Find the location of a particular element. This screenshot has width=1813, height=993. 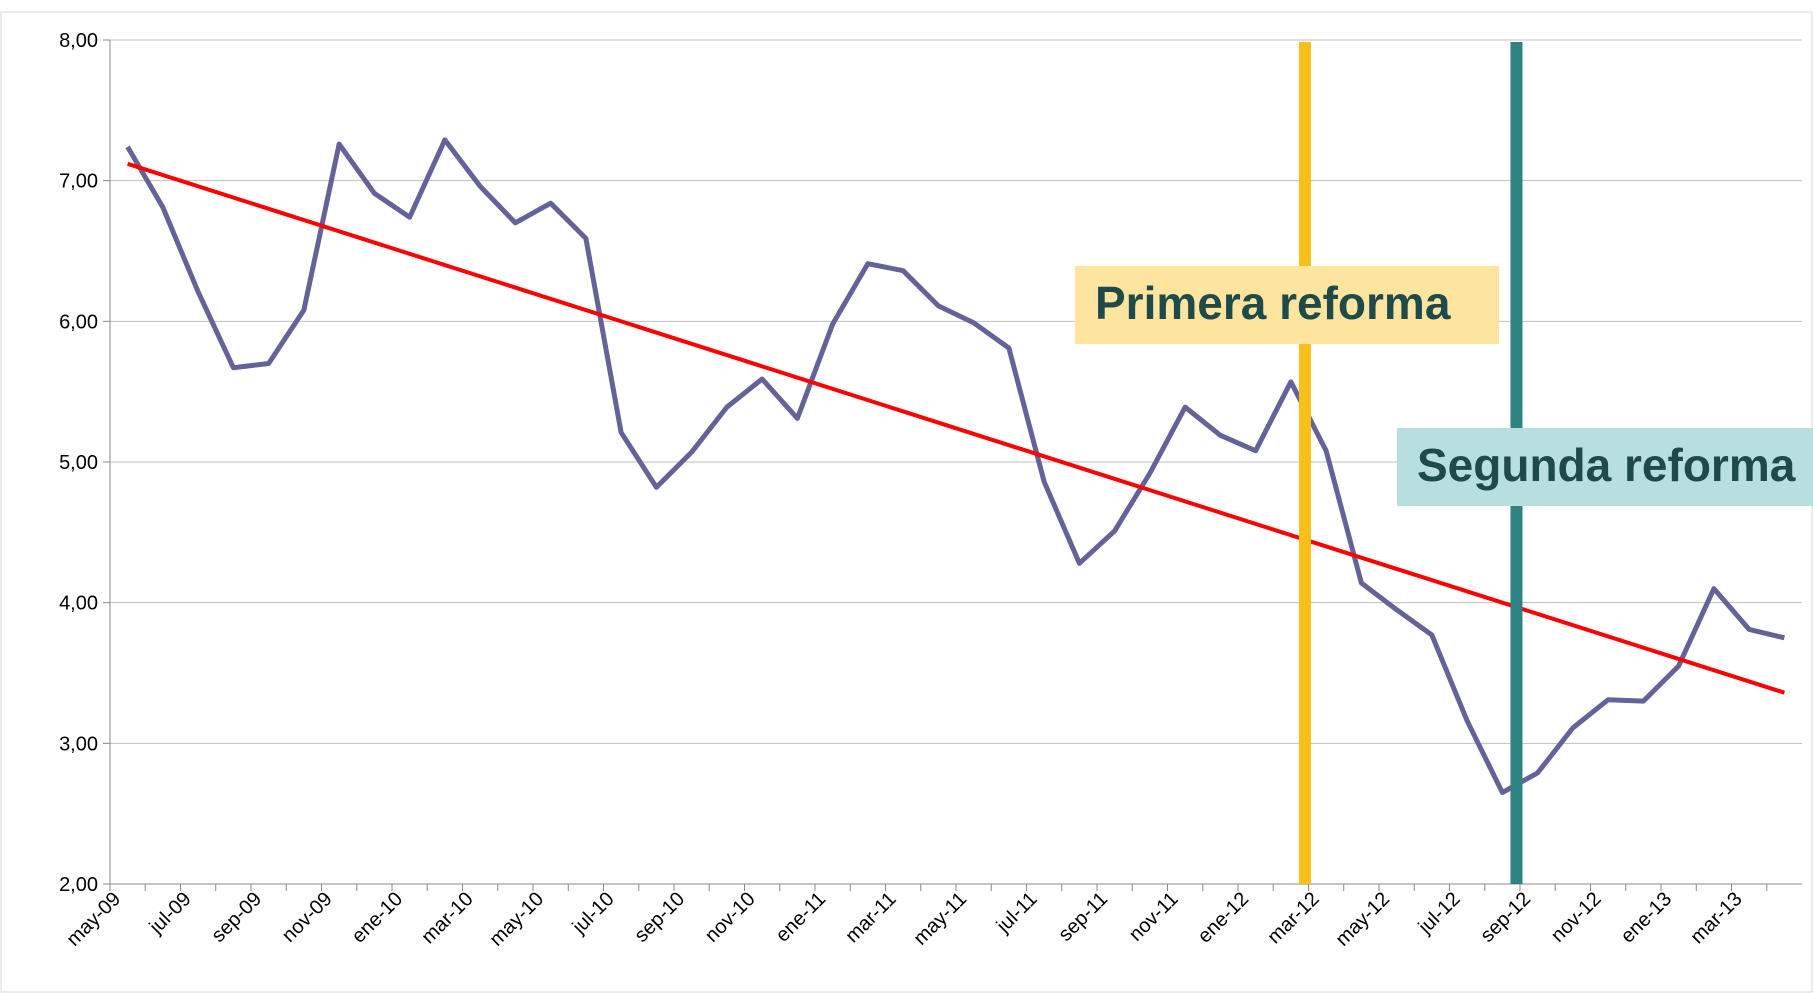

x-tick-label: nov-11 is located at coordinates (1154, 917).